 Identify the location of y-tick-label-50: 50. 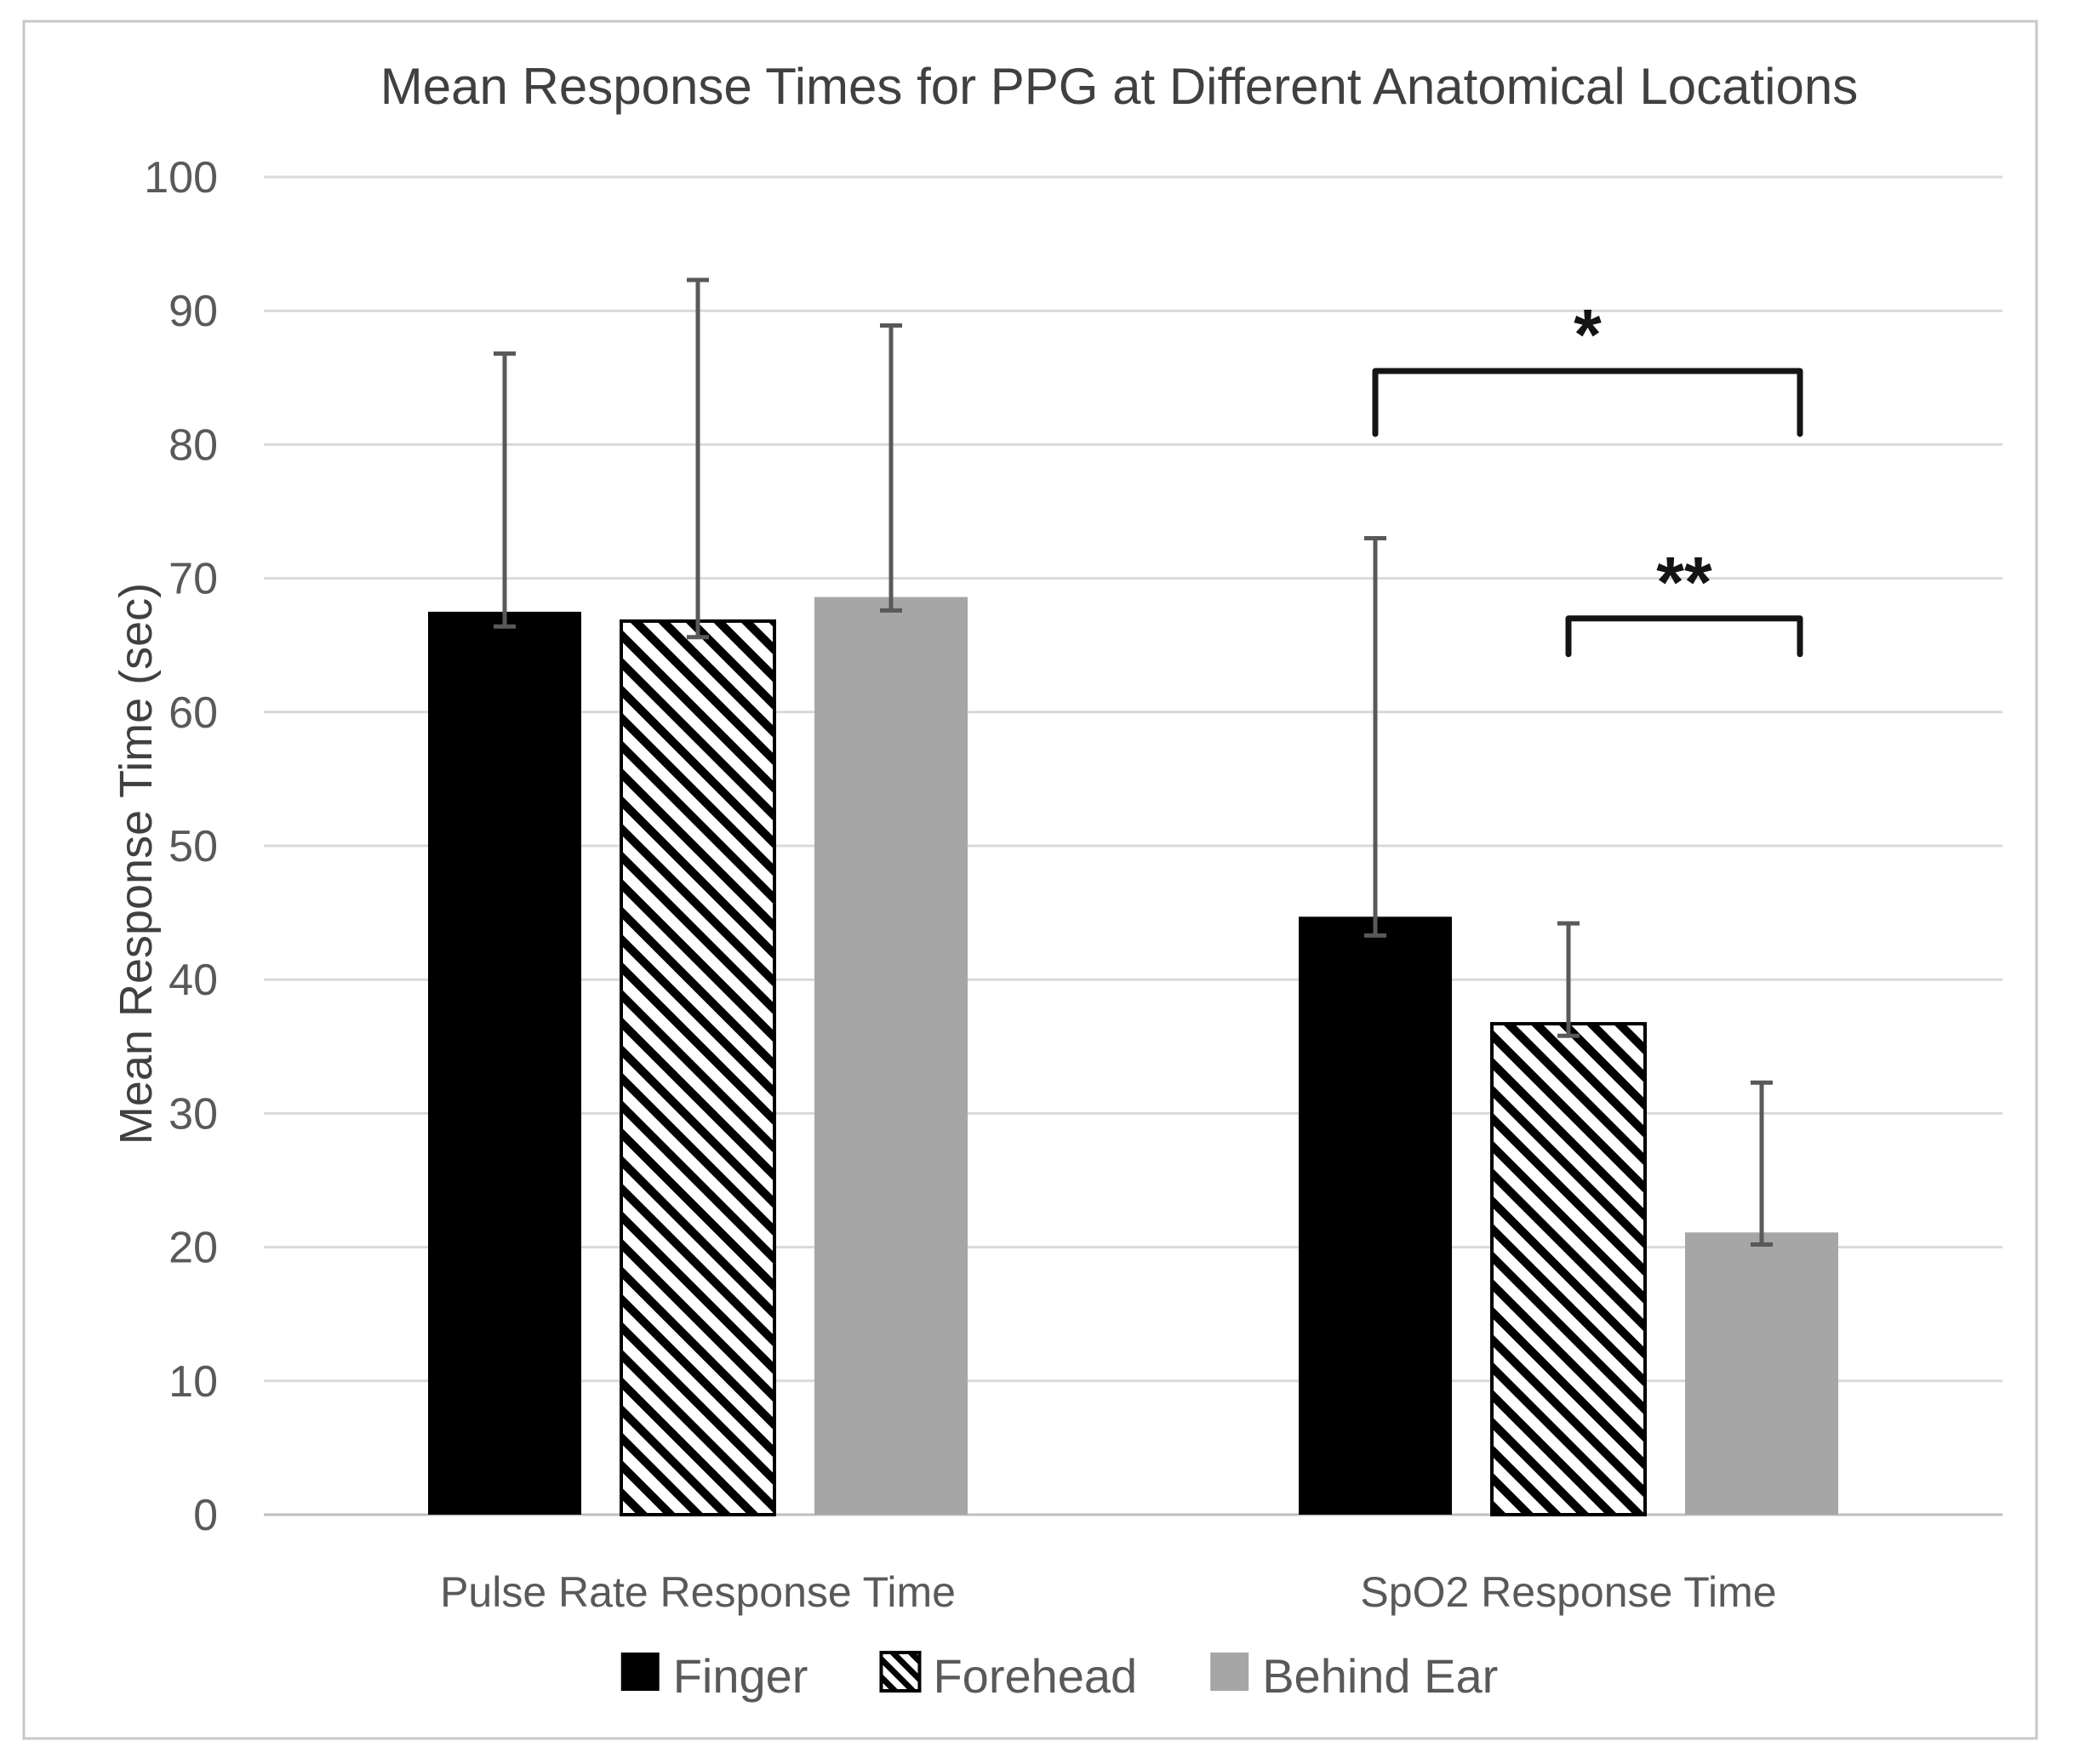
(193, 846).